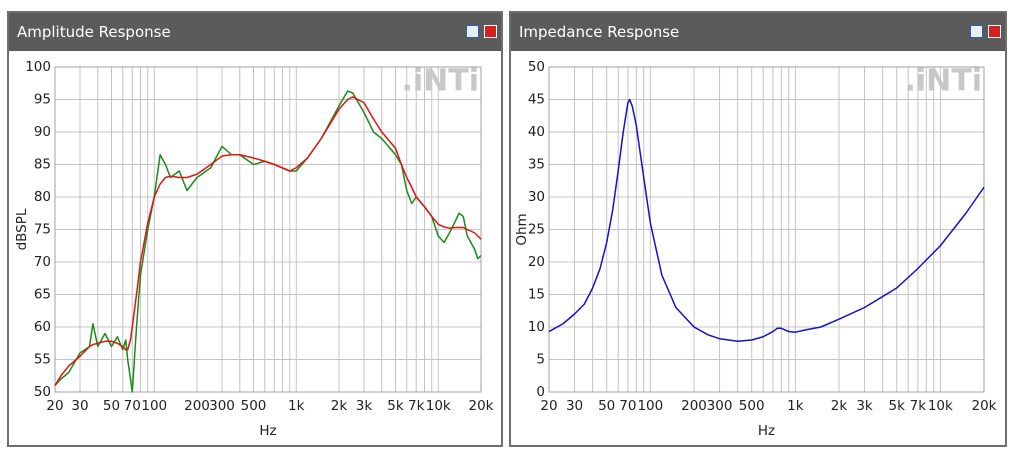 This screenshot has height=460, width=1016. Describe the element at coordinates (540, 360) in the screenshot. I see `y-tick-label: 5` at that location.